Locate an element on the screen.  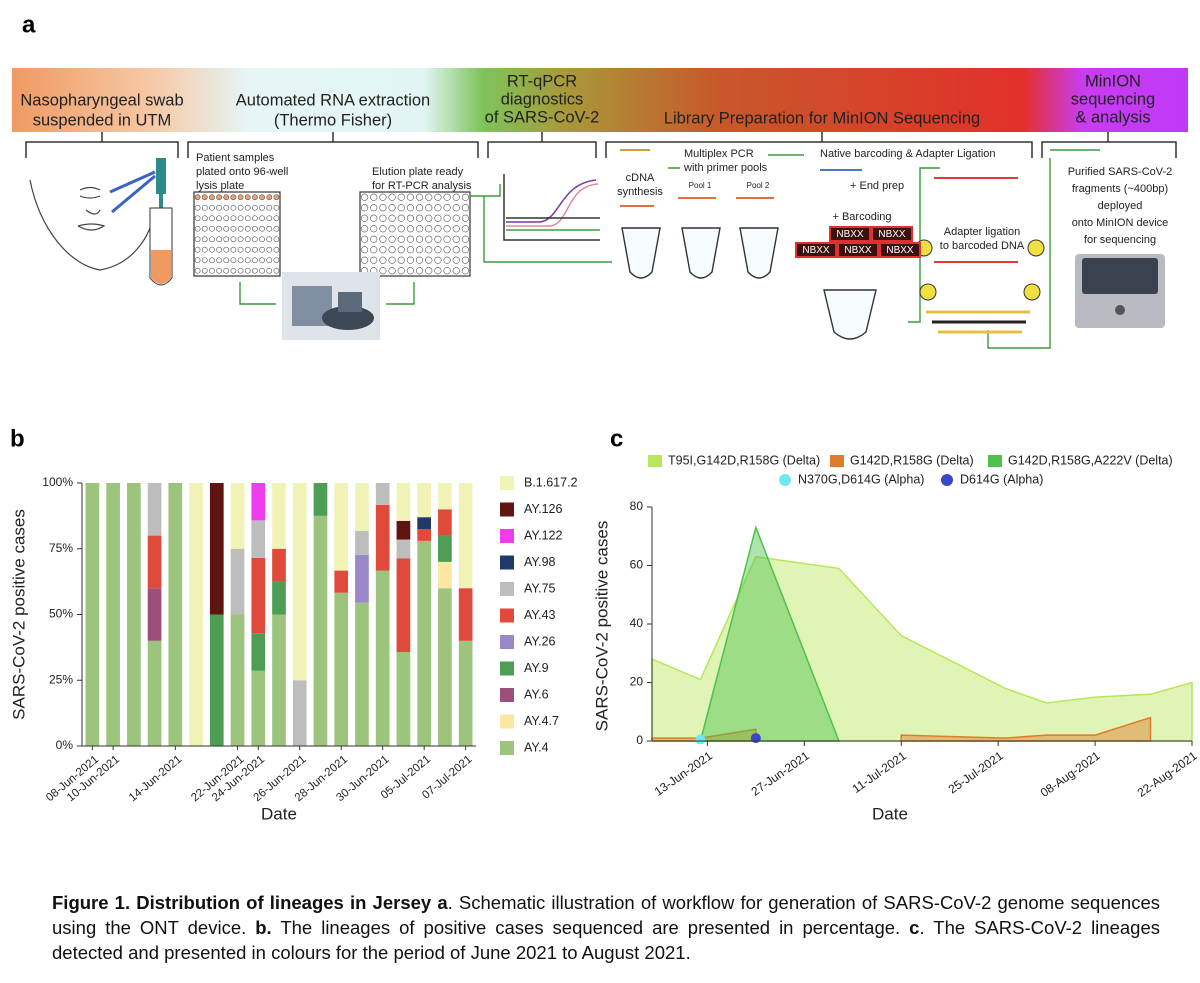
legend-label: AY.75 is located at coordinates (540, 588).